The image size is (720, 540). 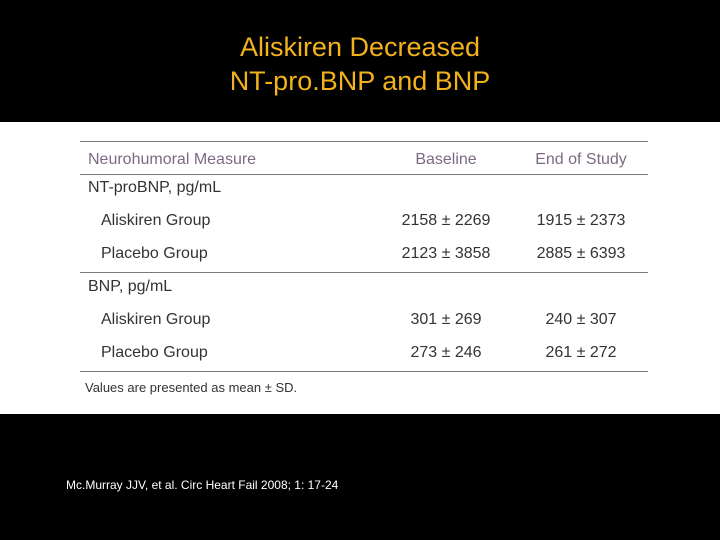 I want to click on end-of-study-value: 261 ± 272, so click(x=581, y=352).